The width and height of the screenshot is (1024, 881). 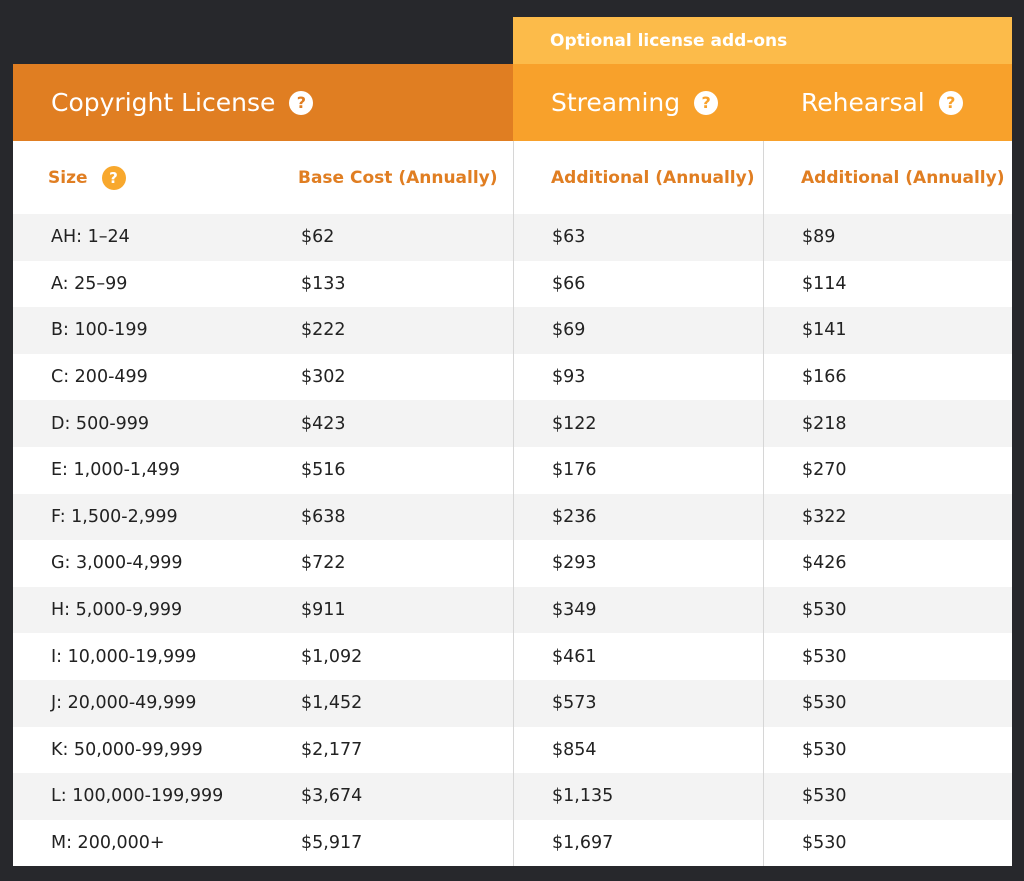 What do you see at coordinates (323, 330) in the screenshot?
I see `cell-base-cost: $222` at bounding box center [323, 330].